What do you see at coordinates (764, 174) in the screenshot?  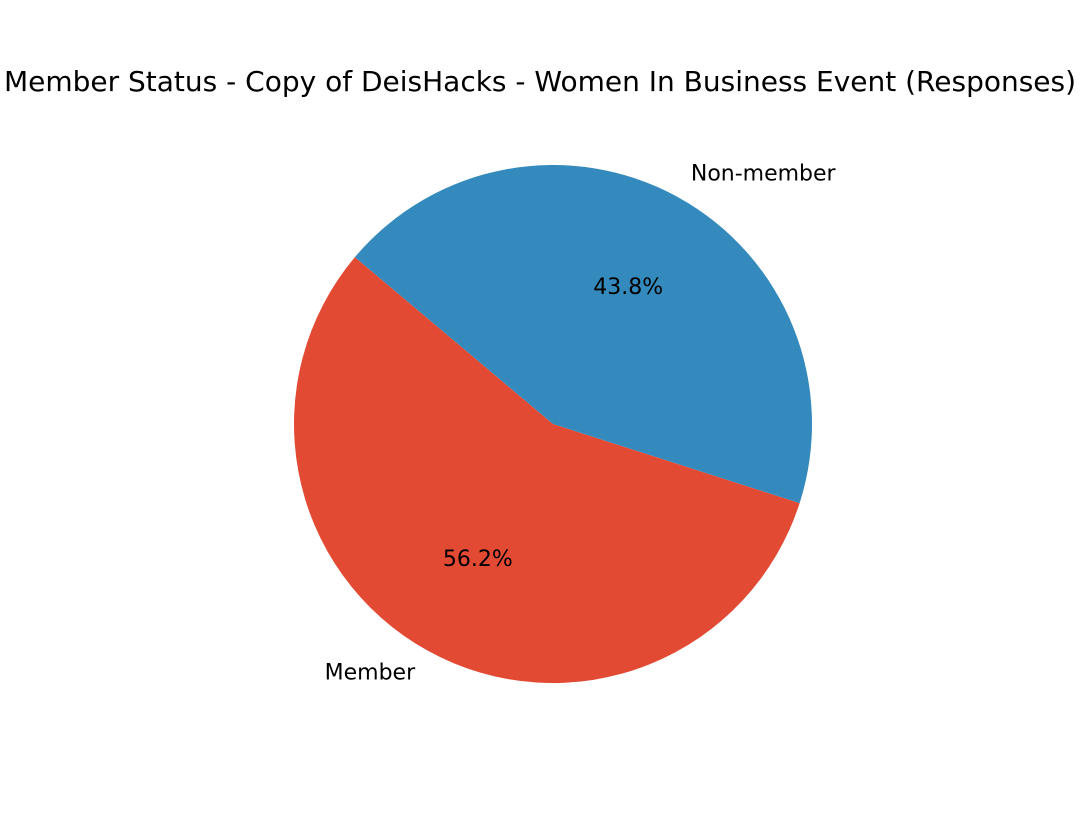 I see `slice-label-non-member: Non-member` at bounding box center [764, 174].